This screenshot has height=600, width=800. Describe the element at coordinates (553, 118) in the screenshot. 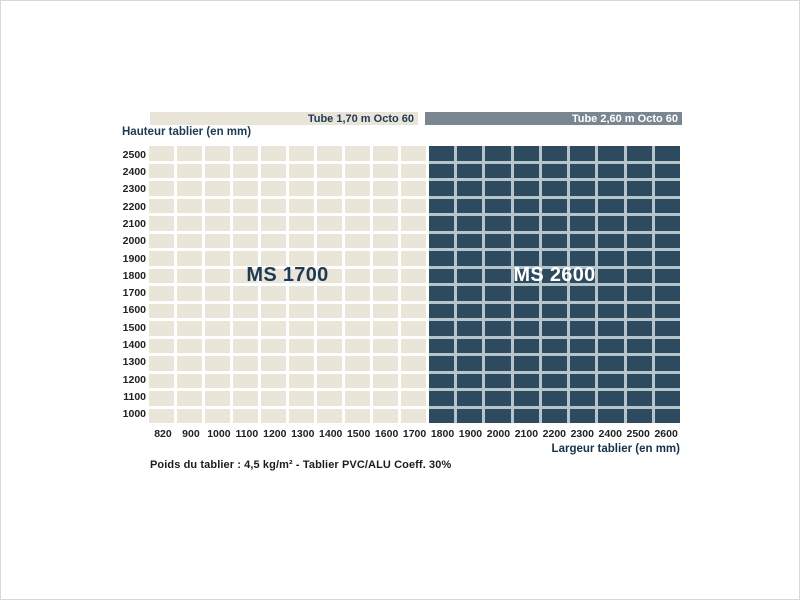

I see `tube-bar-ms2600: Tube 2,60 m Octo 60` at that location.